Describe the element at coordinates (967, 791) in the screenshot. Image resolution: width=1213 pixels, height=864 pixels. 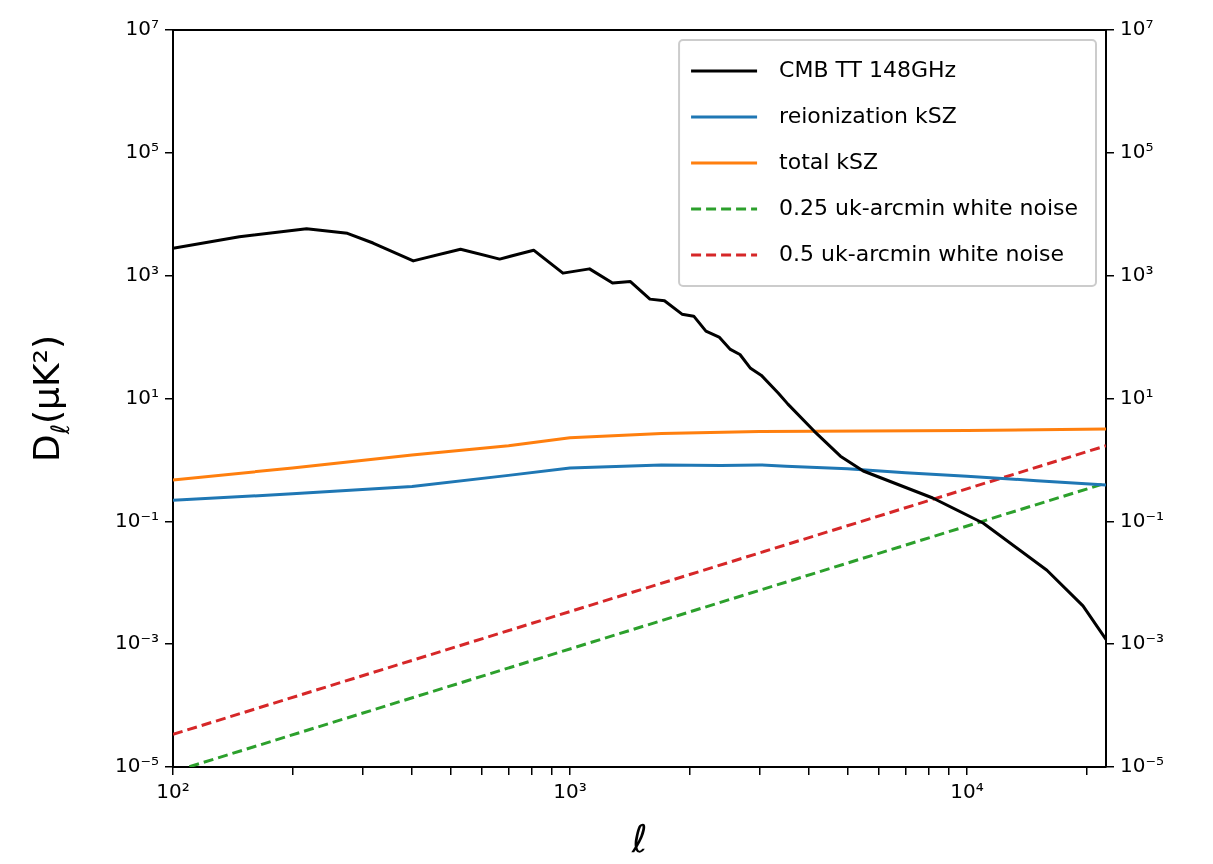
I see `x-tick-label: 10⁴` at that location.